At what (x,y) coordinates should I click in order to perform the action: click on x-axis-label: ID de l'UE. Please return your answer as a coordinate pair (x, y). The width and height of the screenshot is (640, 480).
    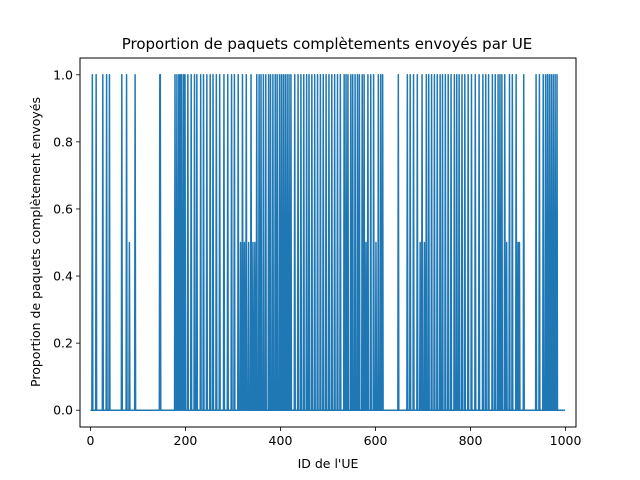
    Looking at the image, I should click on (328, 463).